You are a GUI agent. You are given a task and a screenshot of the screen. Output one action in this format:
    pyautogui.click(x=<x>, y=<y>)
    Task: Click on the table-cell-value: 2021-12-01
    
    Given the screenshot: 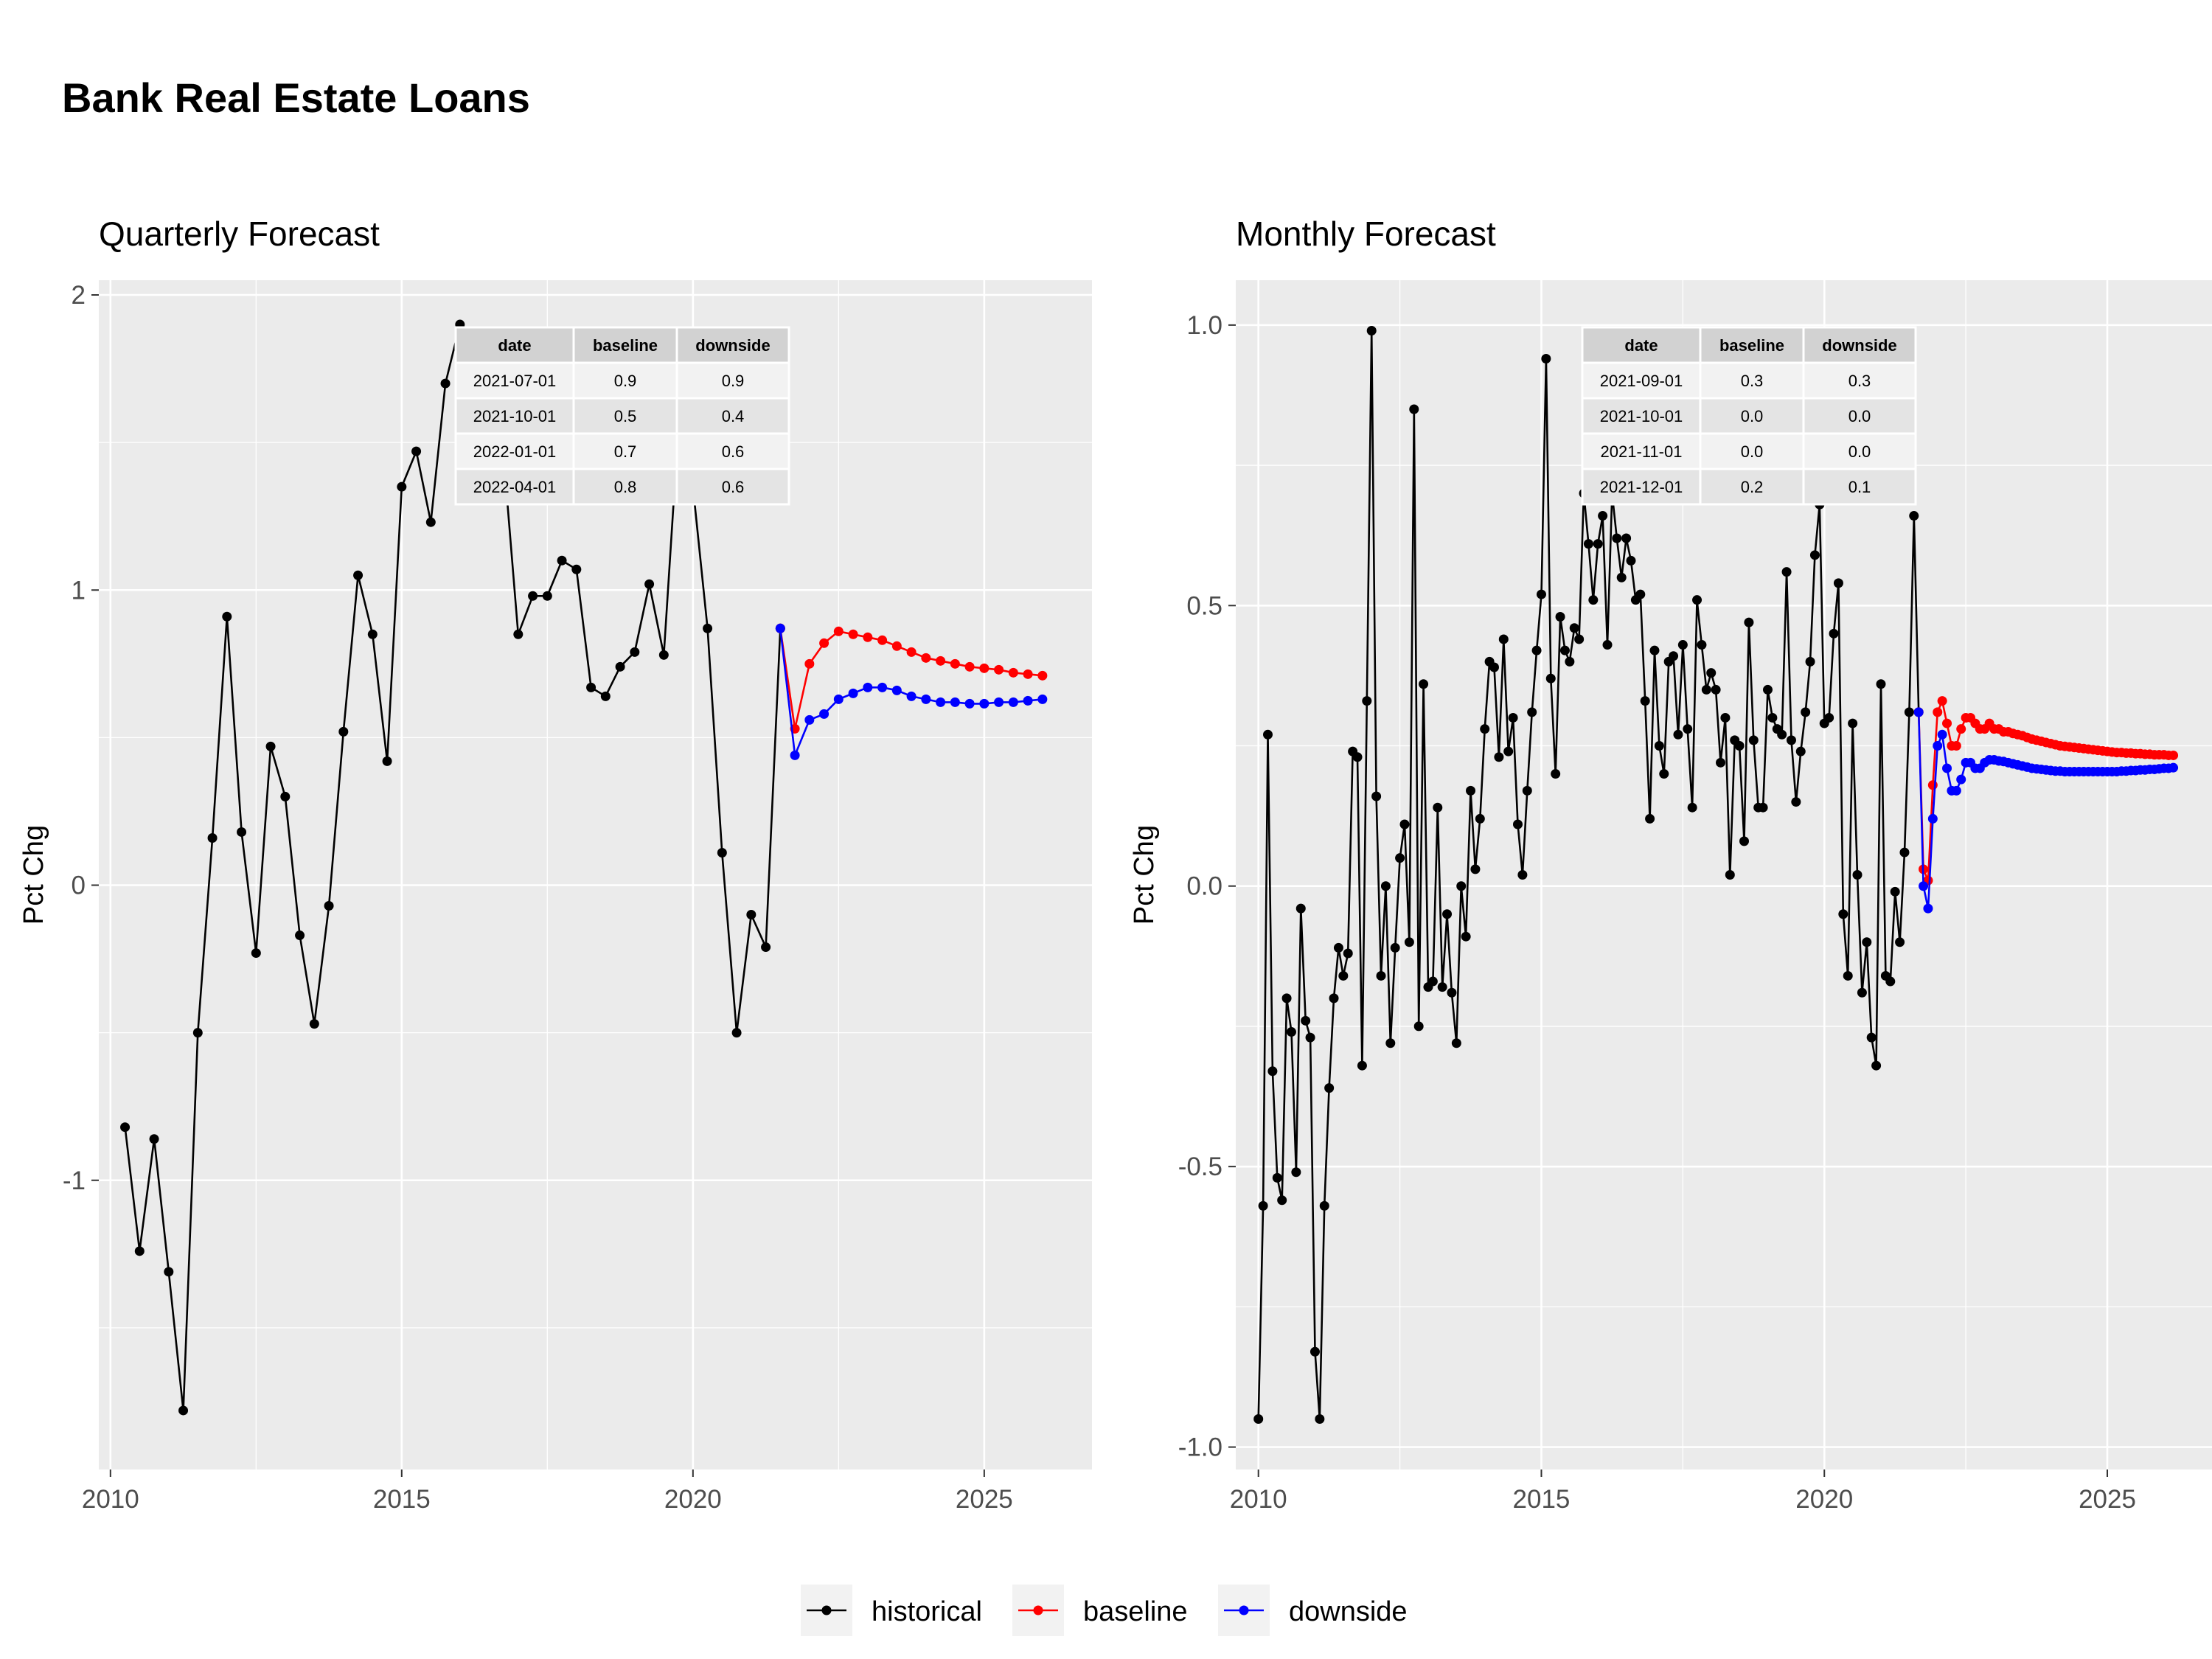 What is the action you would take?
    pyautogui.click(x=1641, y=487)
    